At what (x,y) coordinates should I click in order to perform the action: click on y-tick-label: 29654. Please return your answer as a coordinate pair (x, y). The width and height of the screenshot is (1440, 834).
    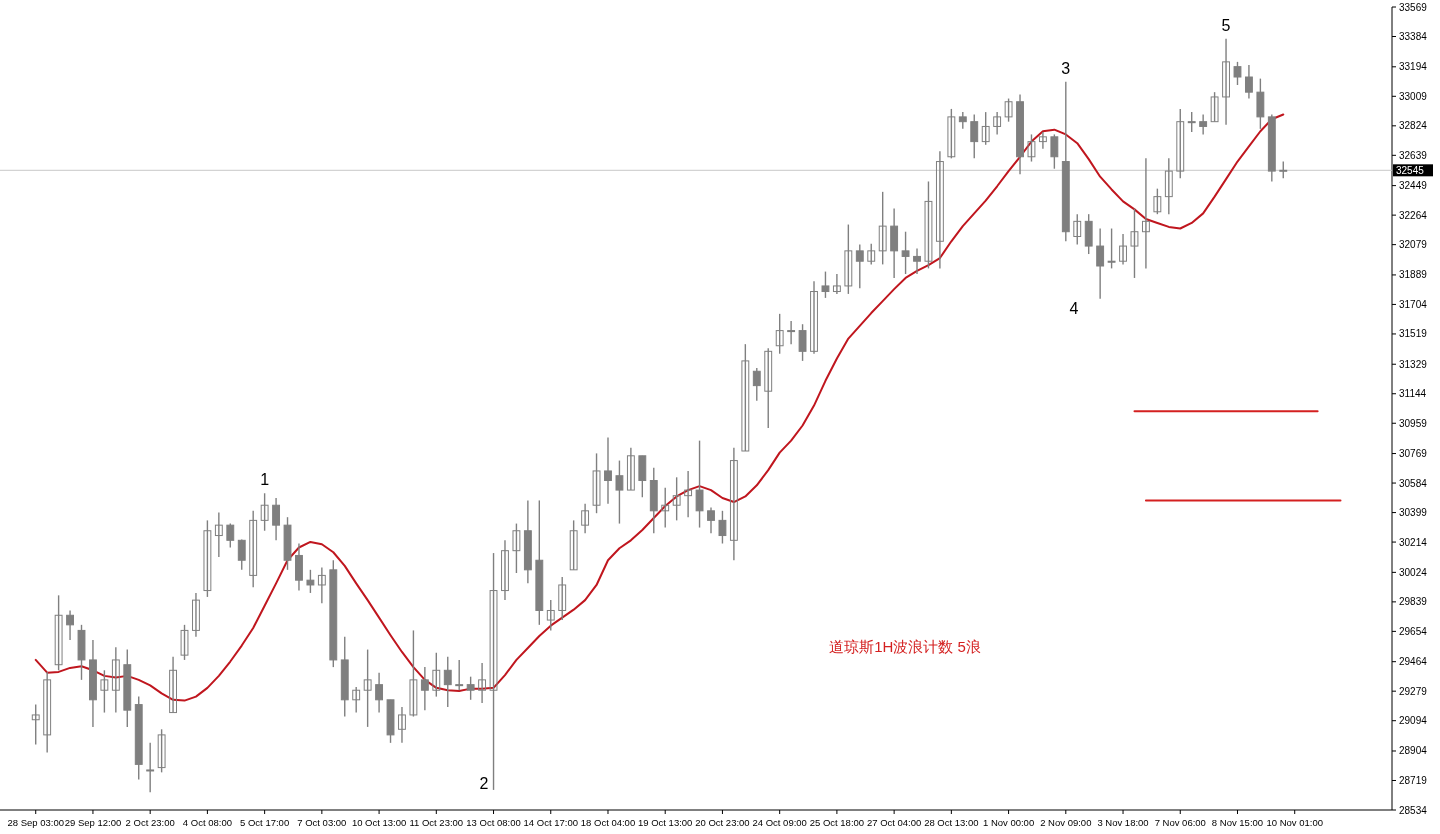
    Looking at the image, I should click on (1413, 631).